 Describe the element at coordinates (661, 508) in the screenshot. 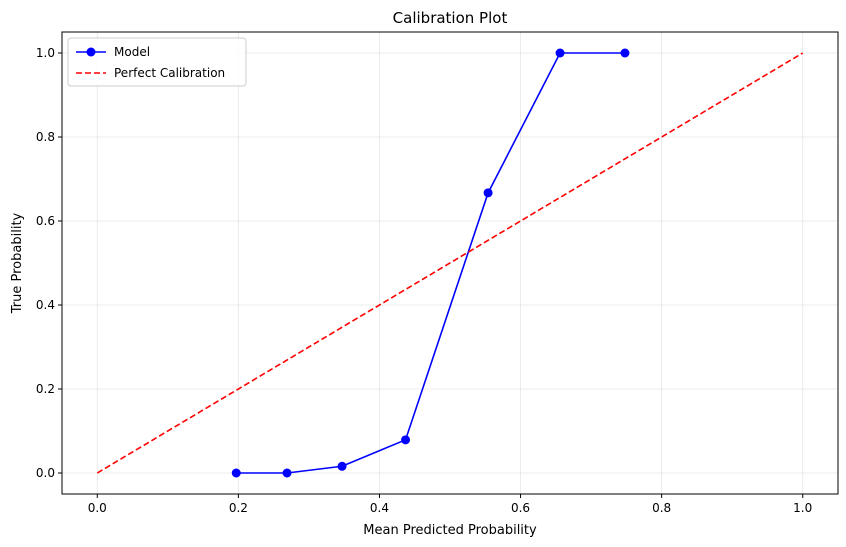

I see `x-tick-label: 0.8` at that location.